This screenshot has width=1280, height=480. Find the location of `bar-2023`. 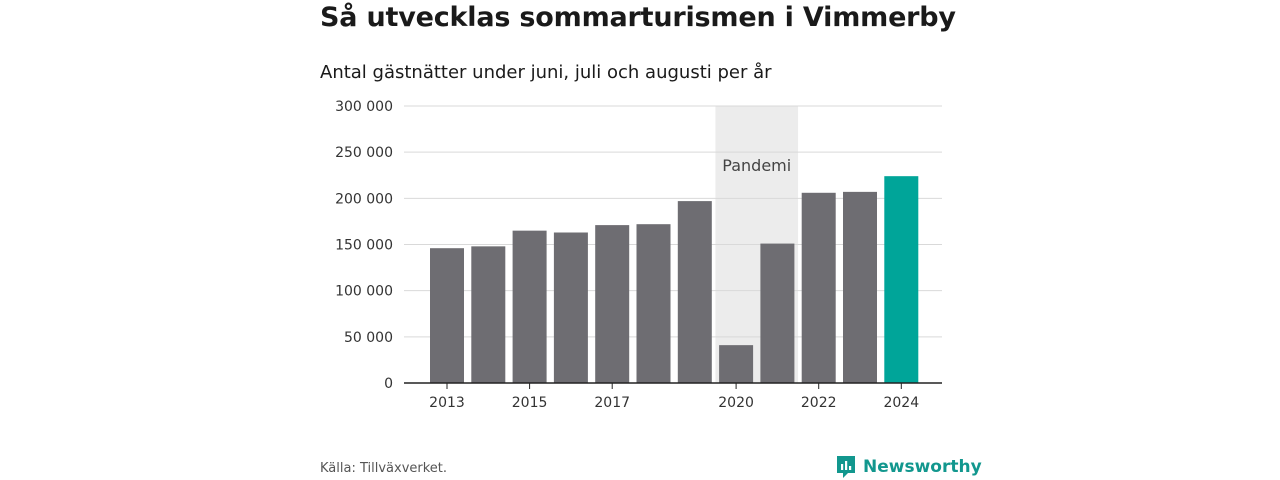

bar-2023 is located at coordinates (860, 287).